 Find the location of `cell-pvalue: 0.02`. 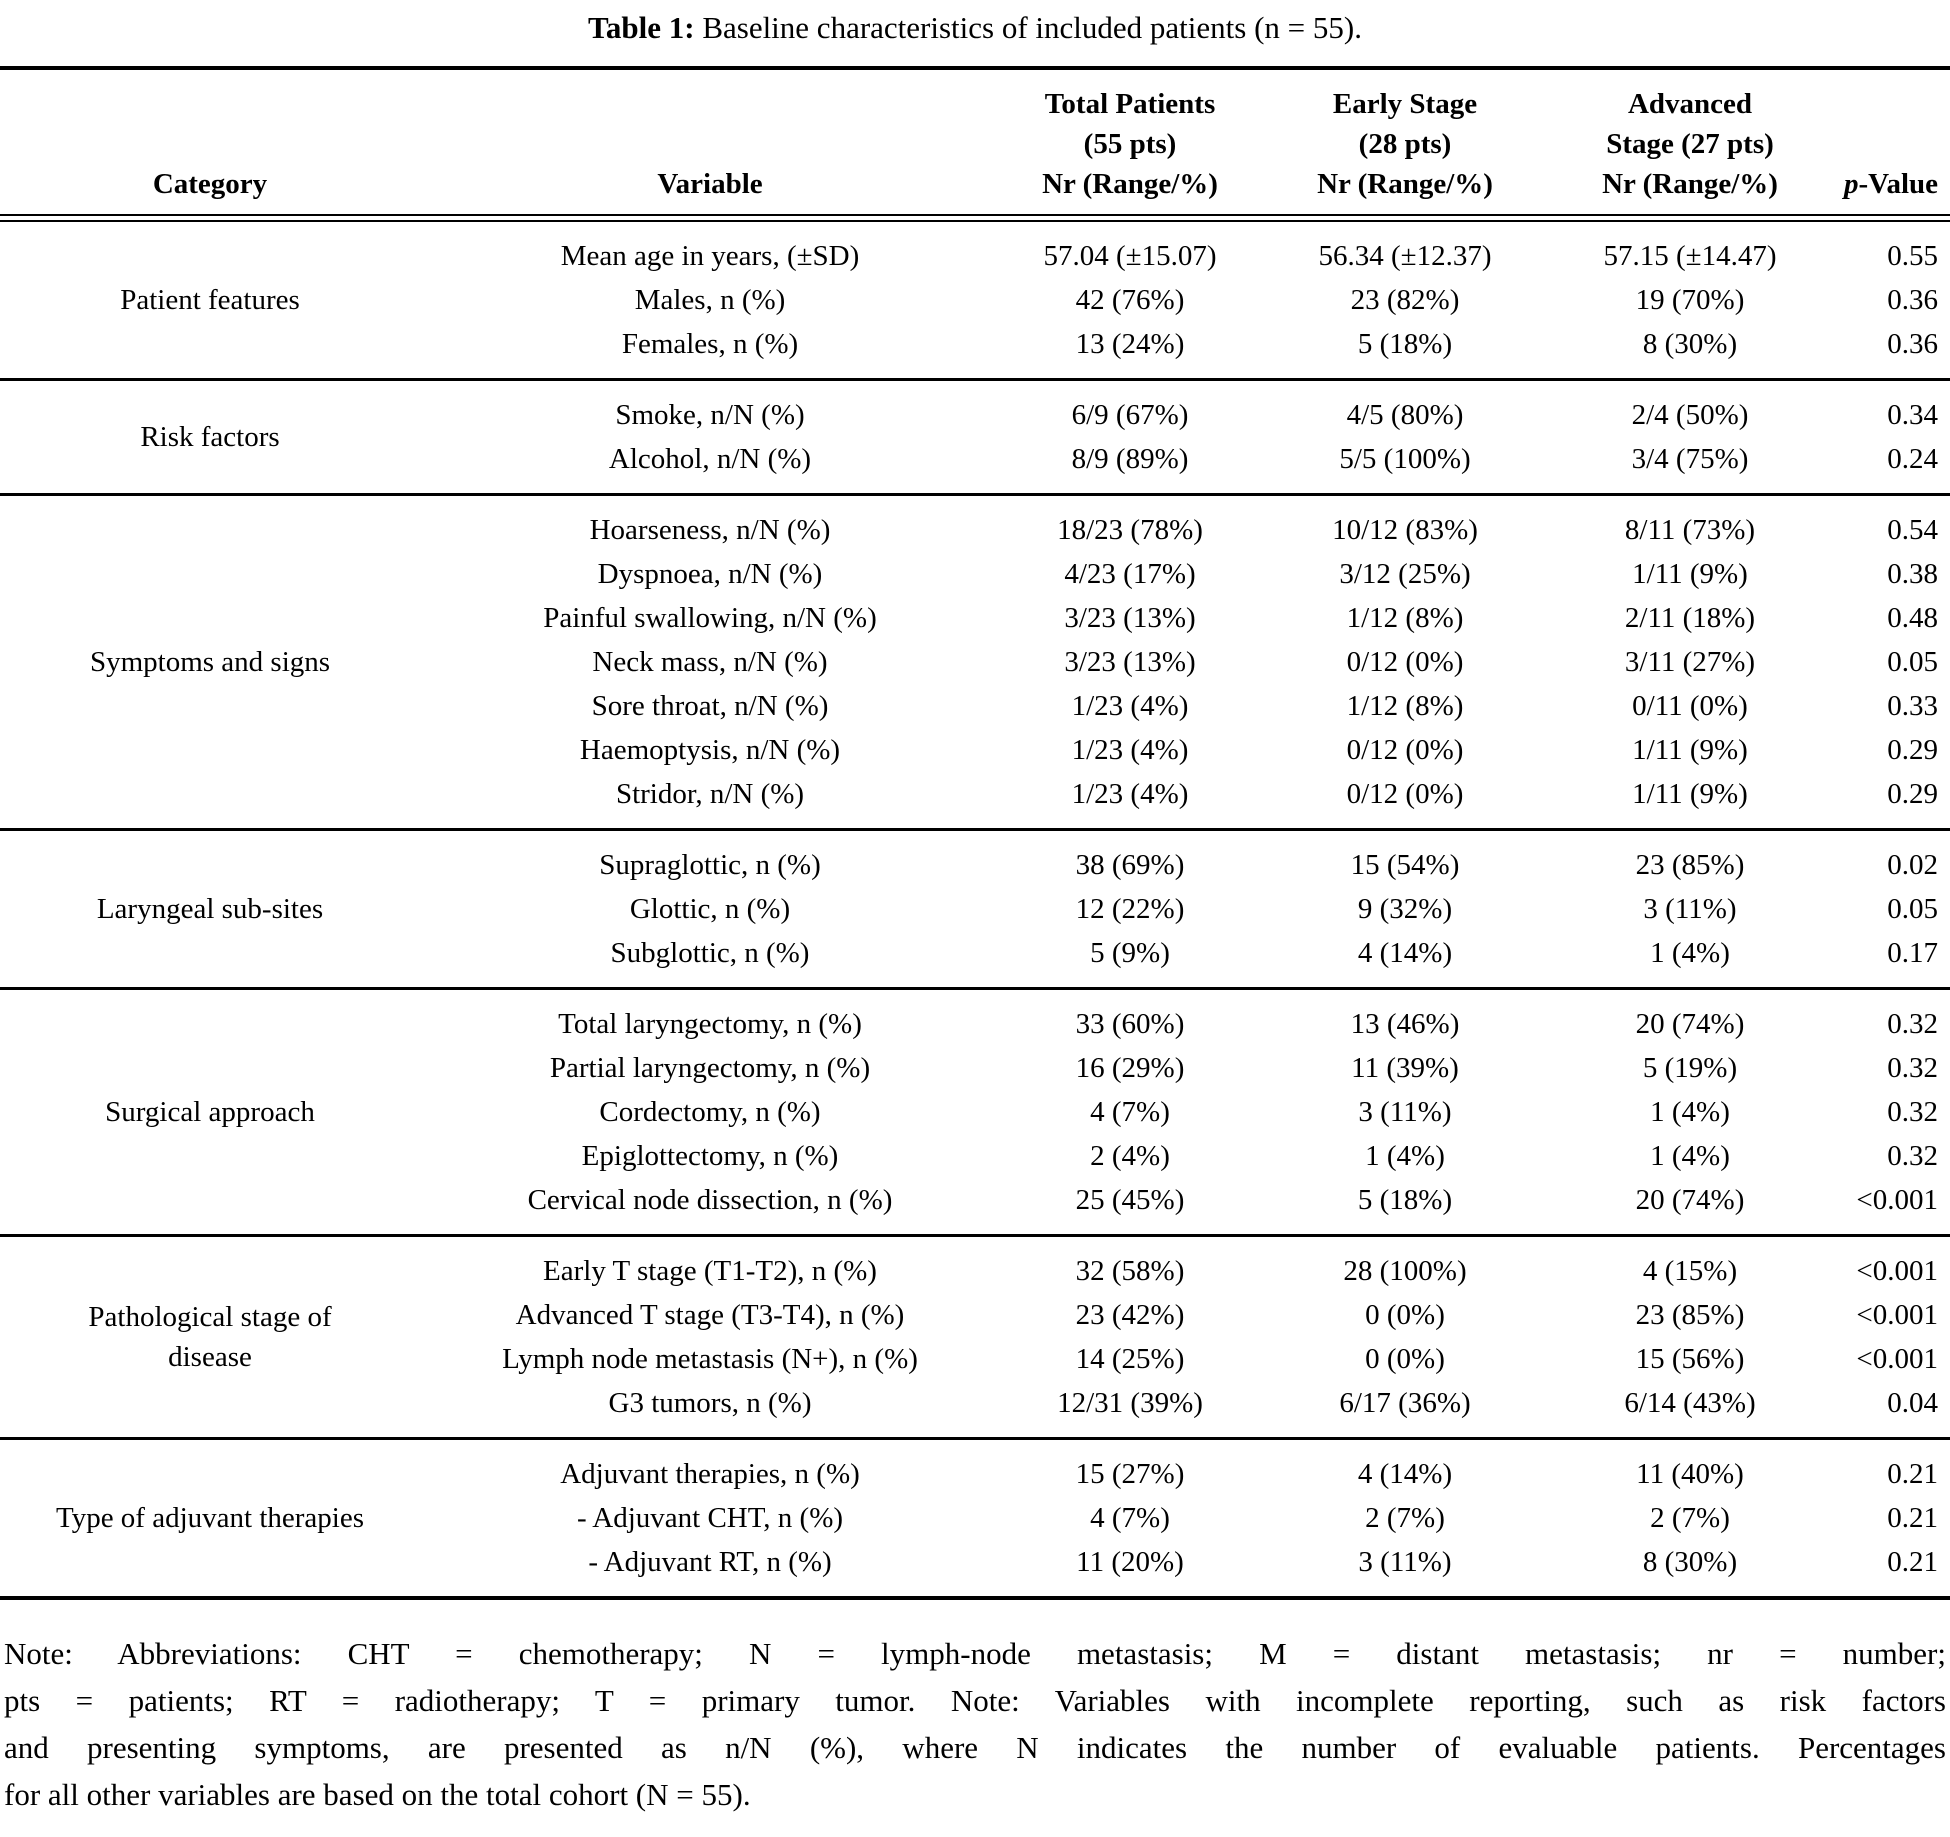

cell-pvalue: 0.02 is located at coordinates (1912, 865).